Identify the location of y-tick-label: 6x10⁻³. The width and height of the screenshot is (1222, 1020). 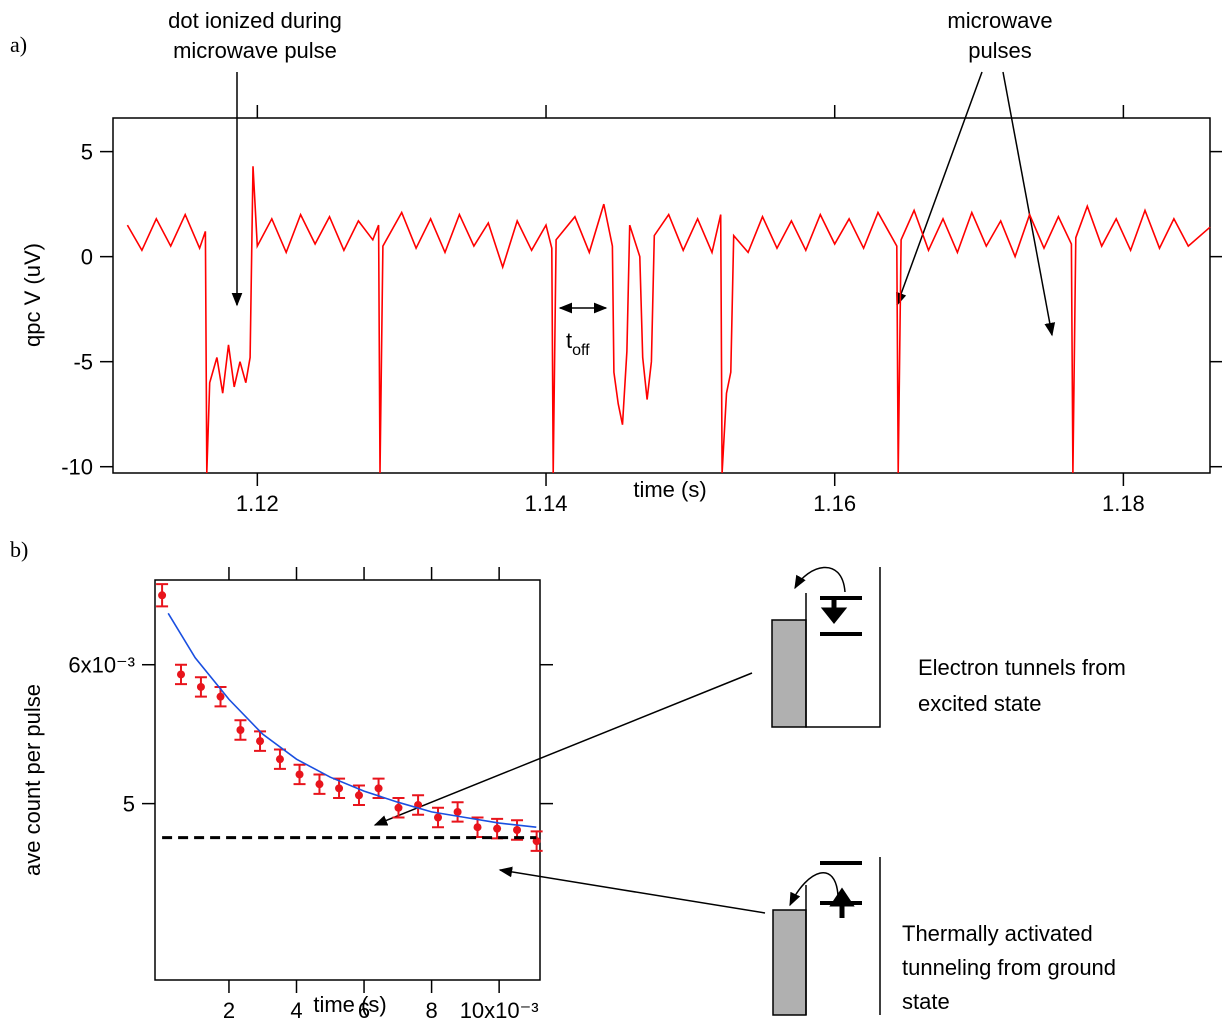
(101, 665).